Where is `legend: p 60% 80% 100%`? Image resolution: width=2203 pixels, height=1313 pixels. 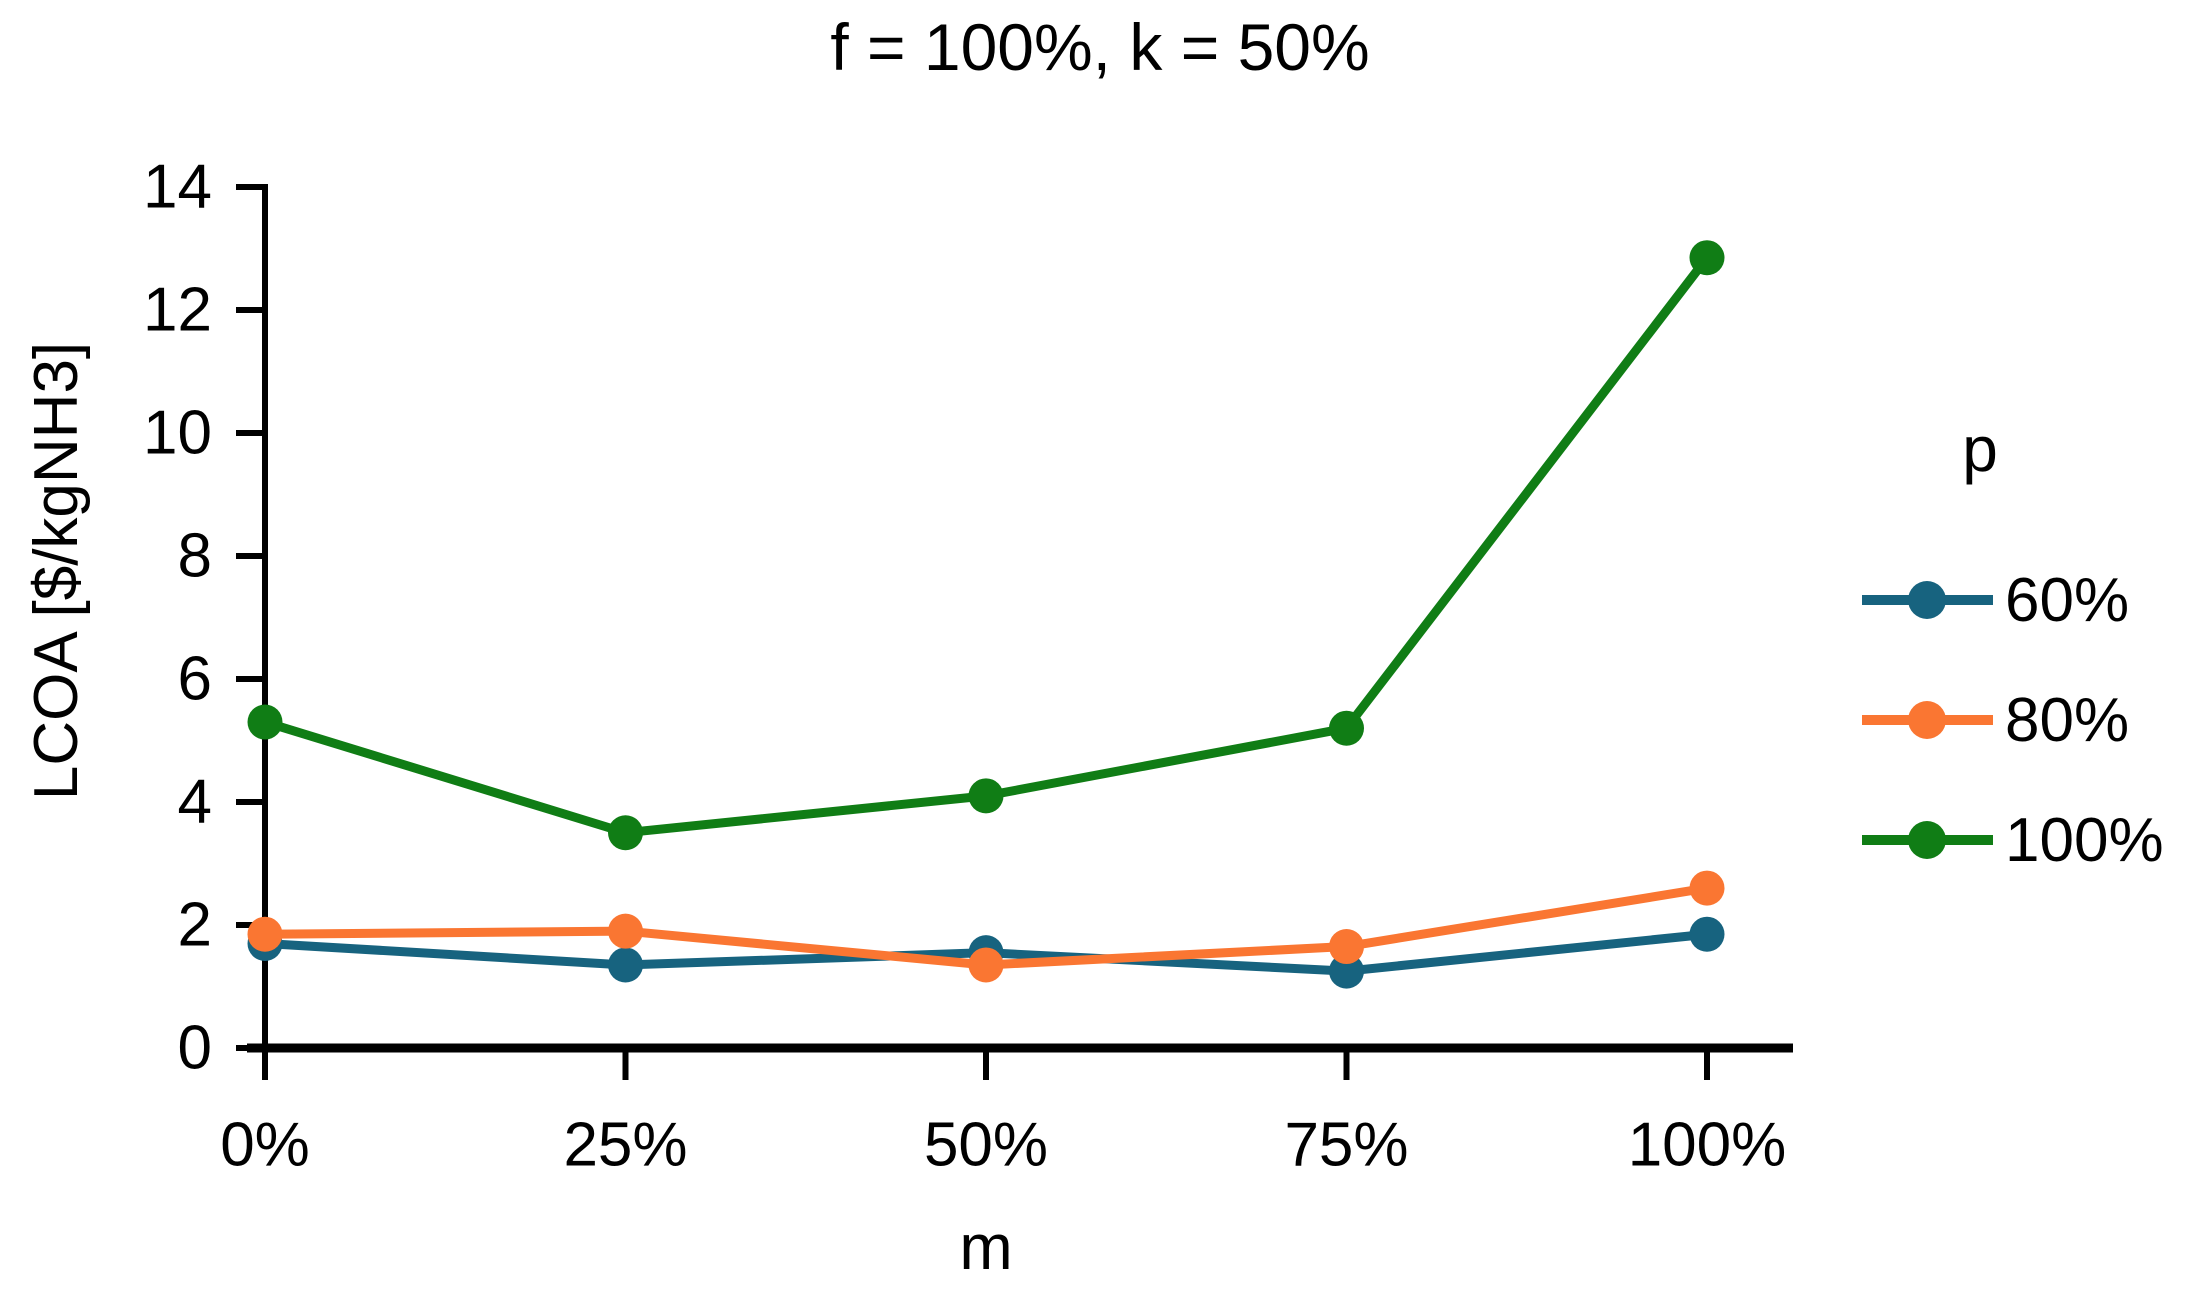
legend: p 60% 80% 100% is located at coordinates (2031, 660).